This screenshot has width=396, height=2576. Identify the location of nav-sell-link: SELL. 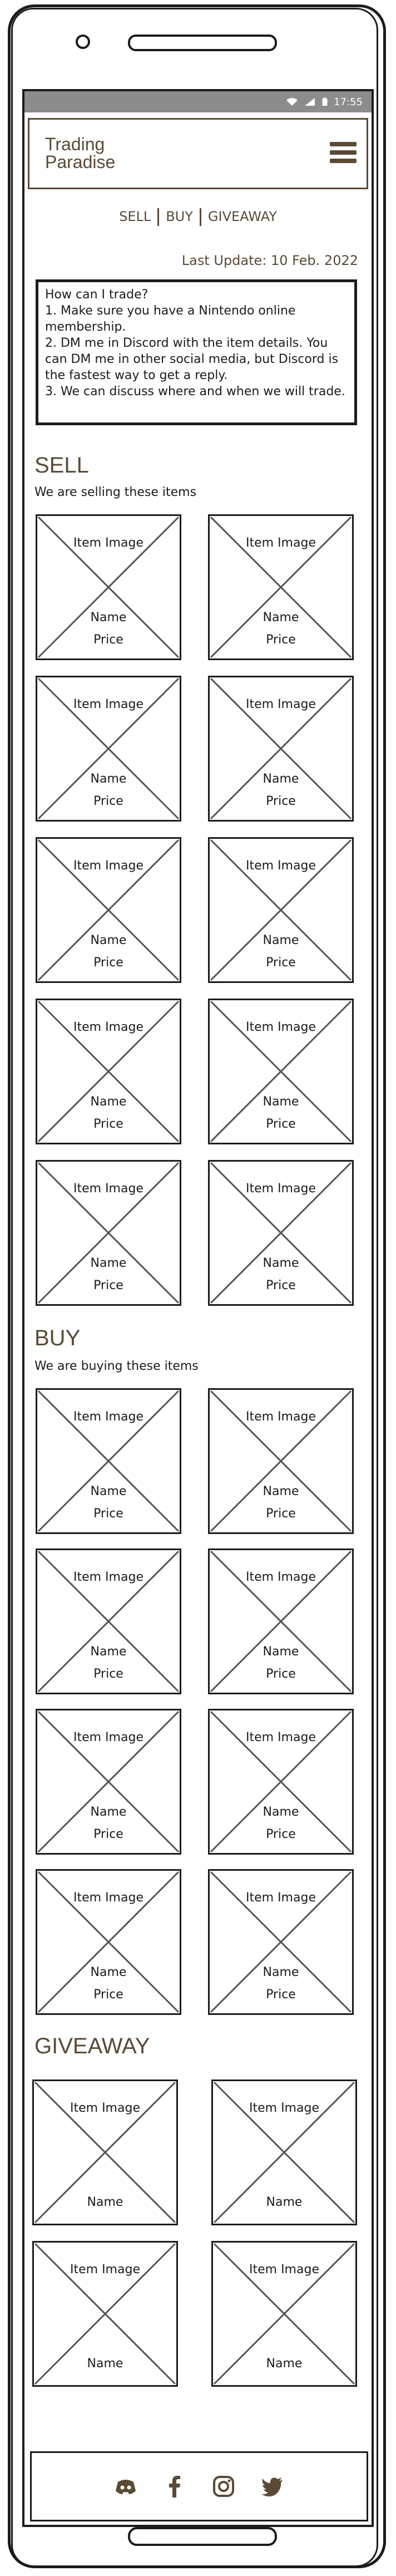
(135, 216).